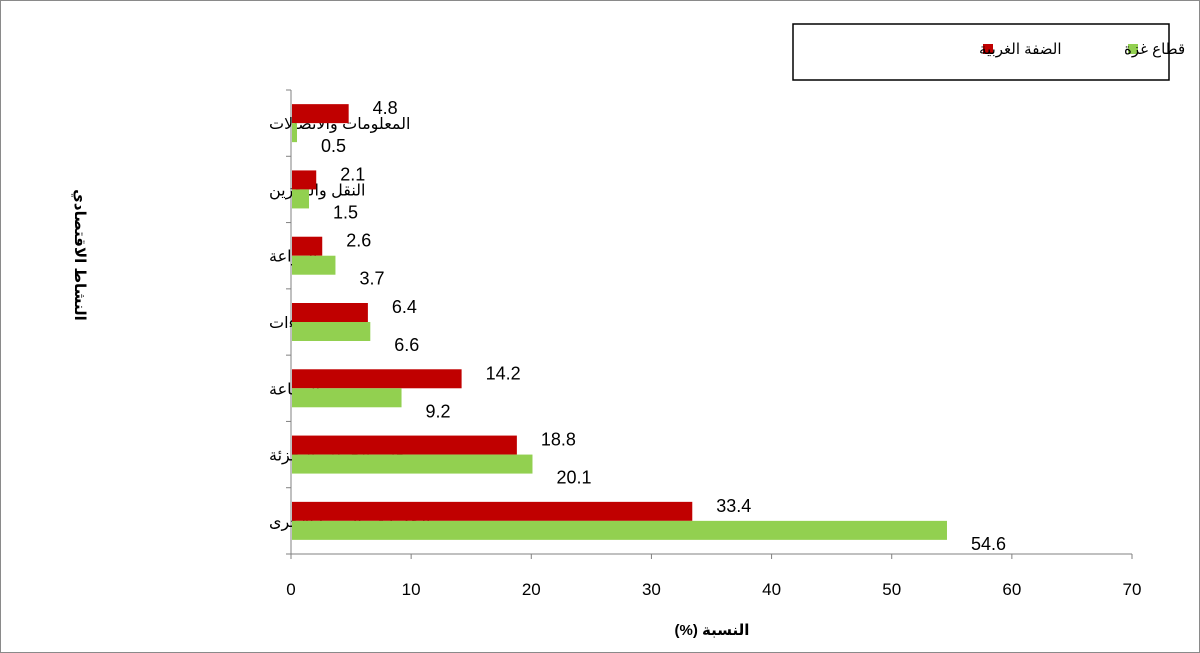  I want to click on x-tick-label: 50, so click(891, 589).